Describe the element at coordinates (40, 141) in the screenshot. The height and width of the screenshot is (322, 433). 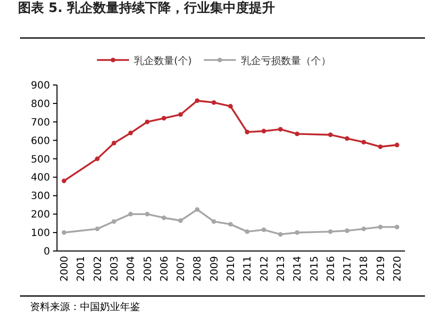
I see `y-tick-label: 600` at that location.